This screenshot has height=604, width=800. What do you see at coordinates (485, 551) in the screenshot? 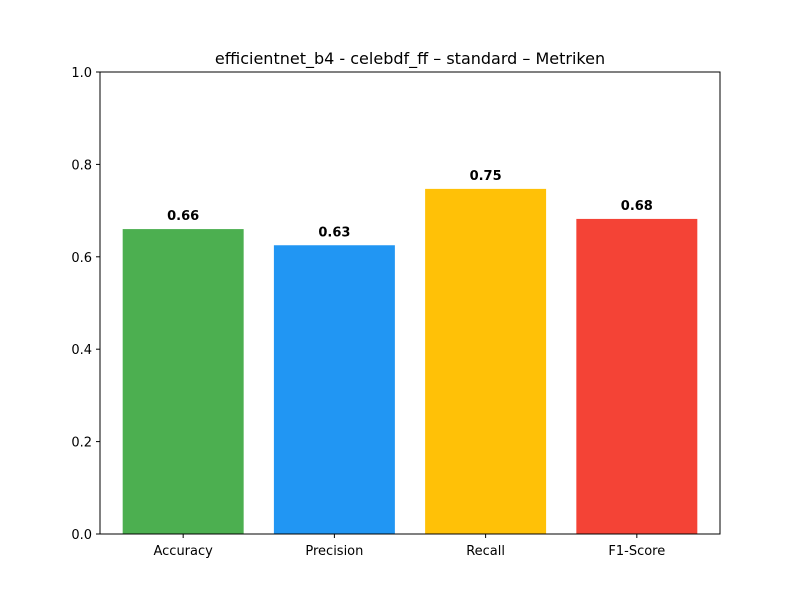
I see `x-tick-label: Recall` at bounding box center [485, 551].